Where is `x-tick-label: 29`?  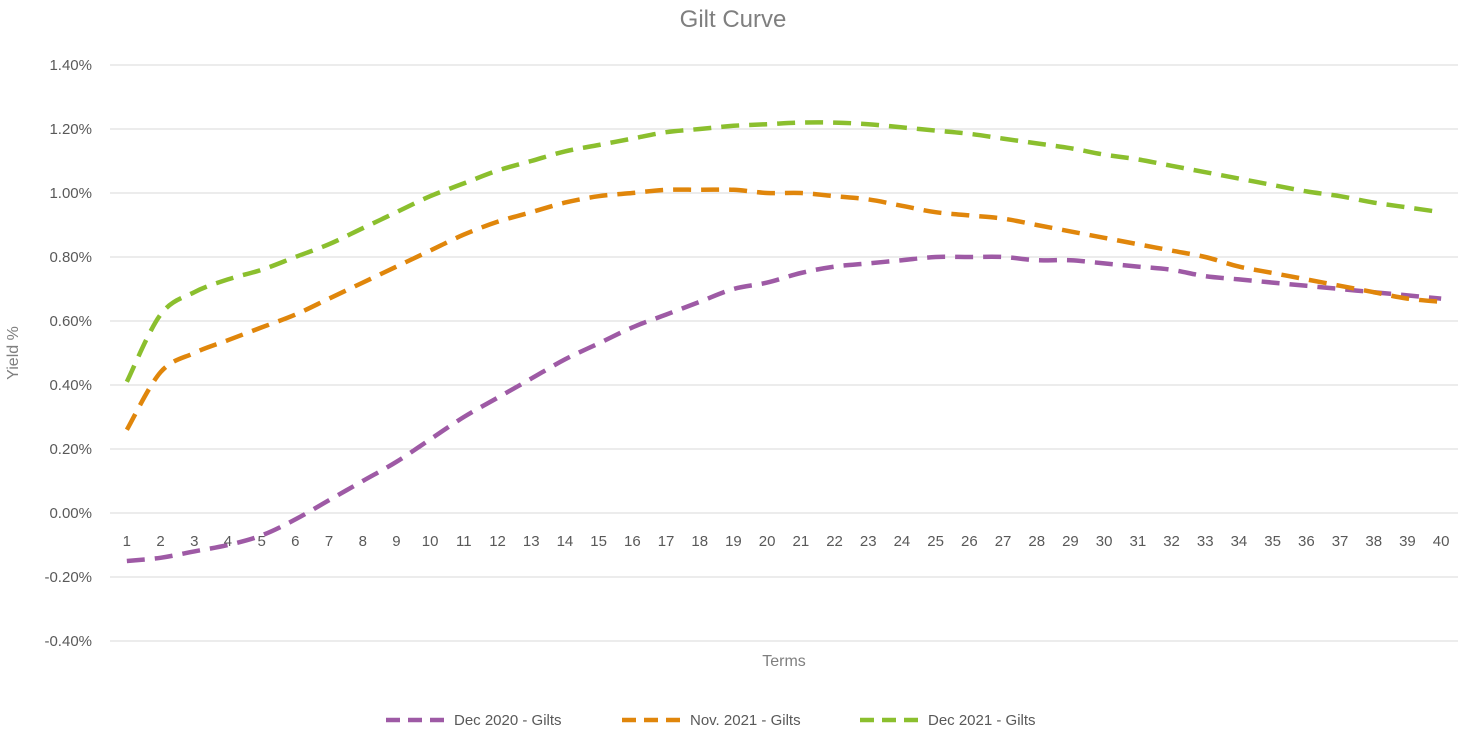 x-tick-label: 29 is located at coordinates (1070, 541).